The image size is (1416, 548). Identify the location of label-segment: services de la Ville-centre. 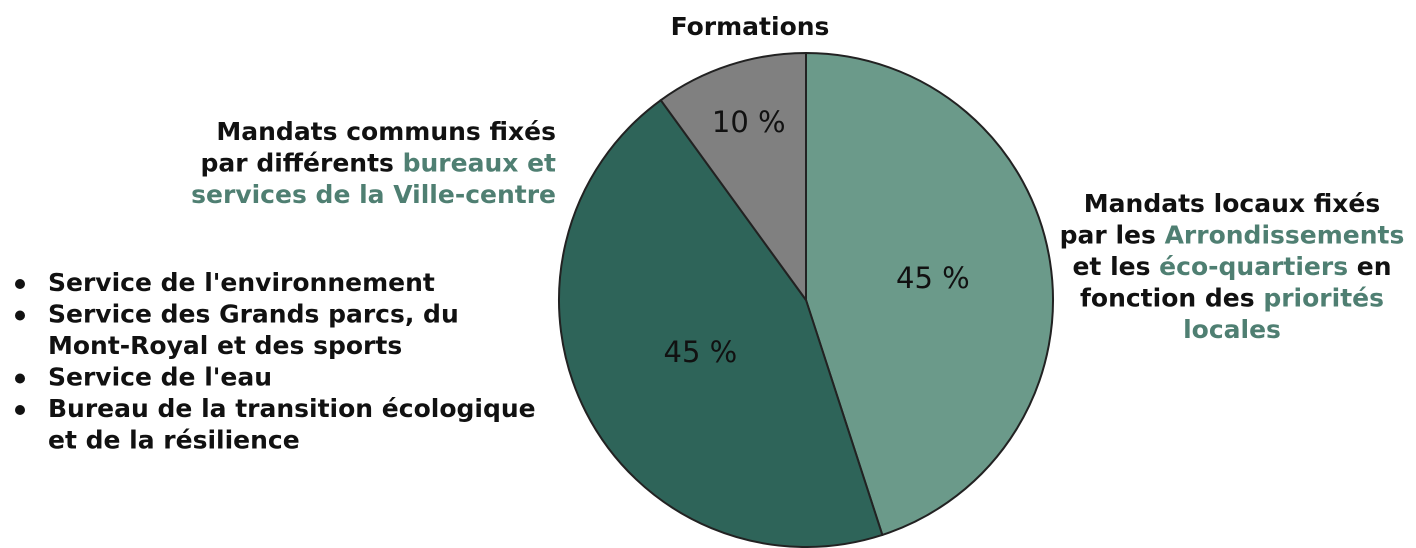
(373, 194).